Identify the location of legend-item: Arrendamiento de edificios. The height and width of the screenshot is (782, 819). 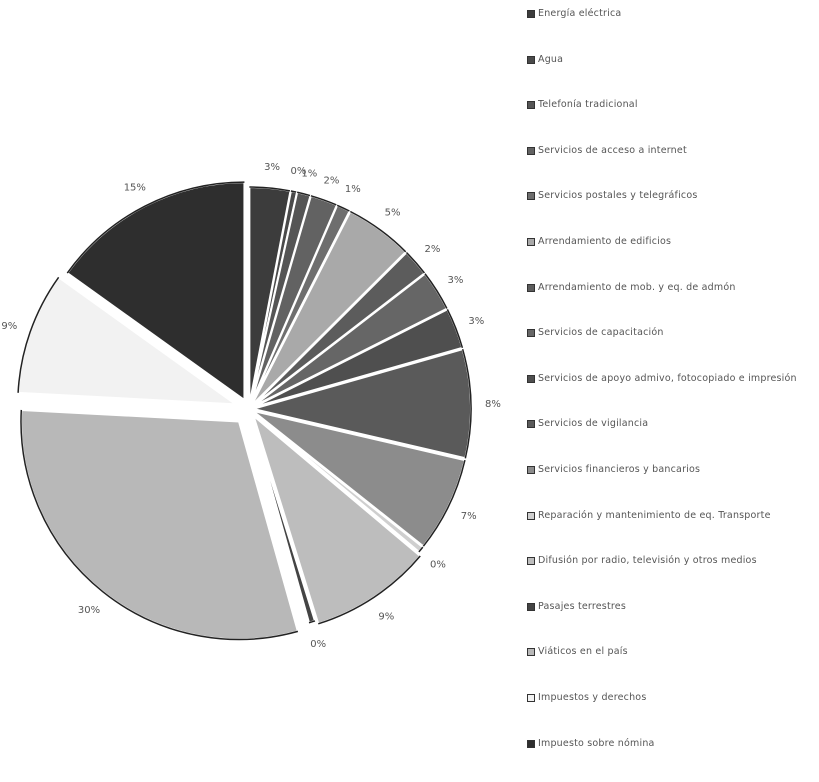
(672, 242).